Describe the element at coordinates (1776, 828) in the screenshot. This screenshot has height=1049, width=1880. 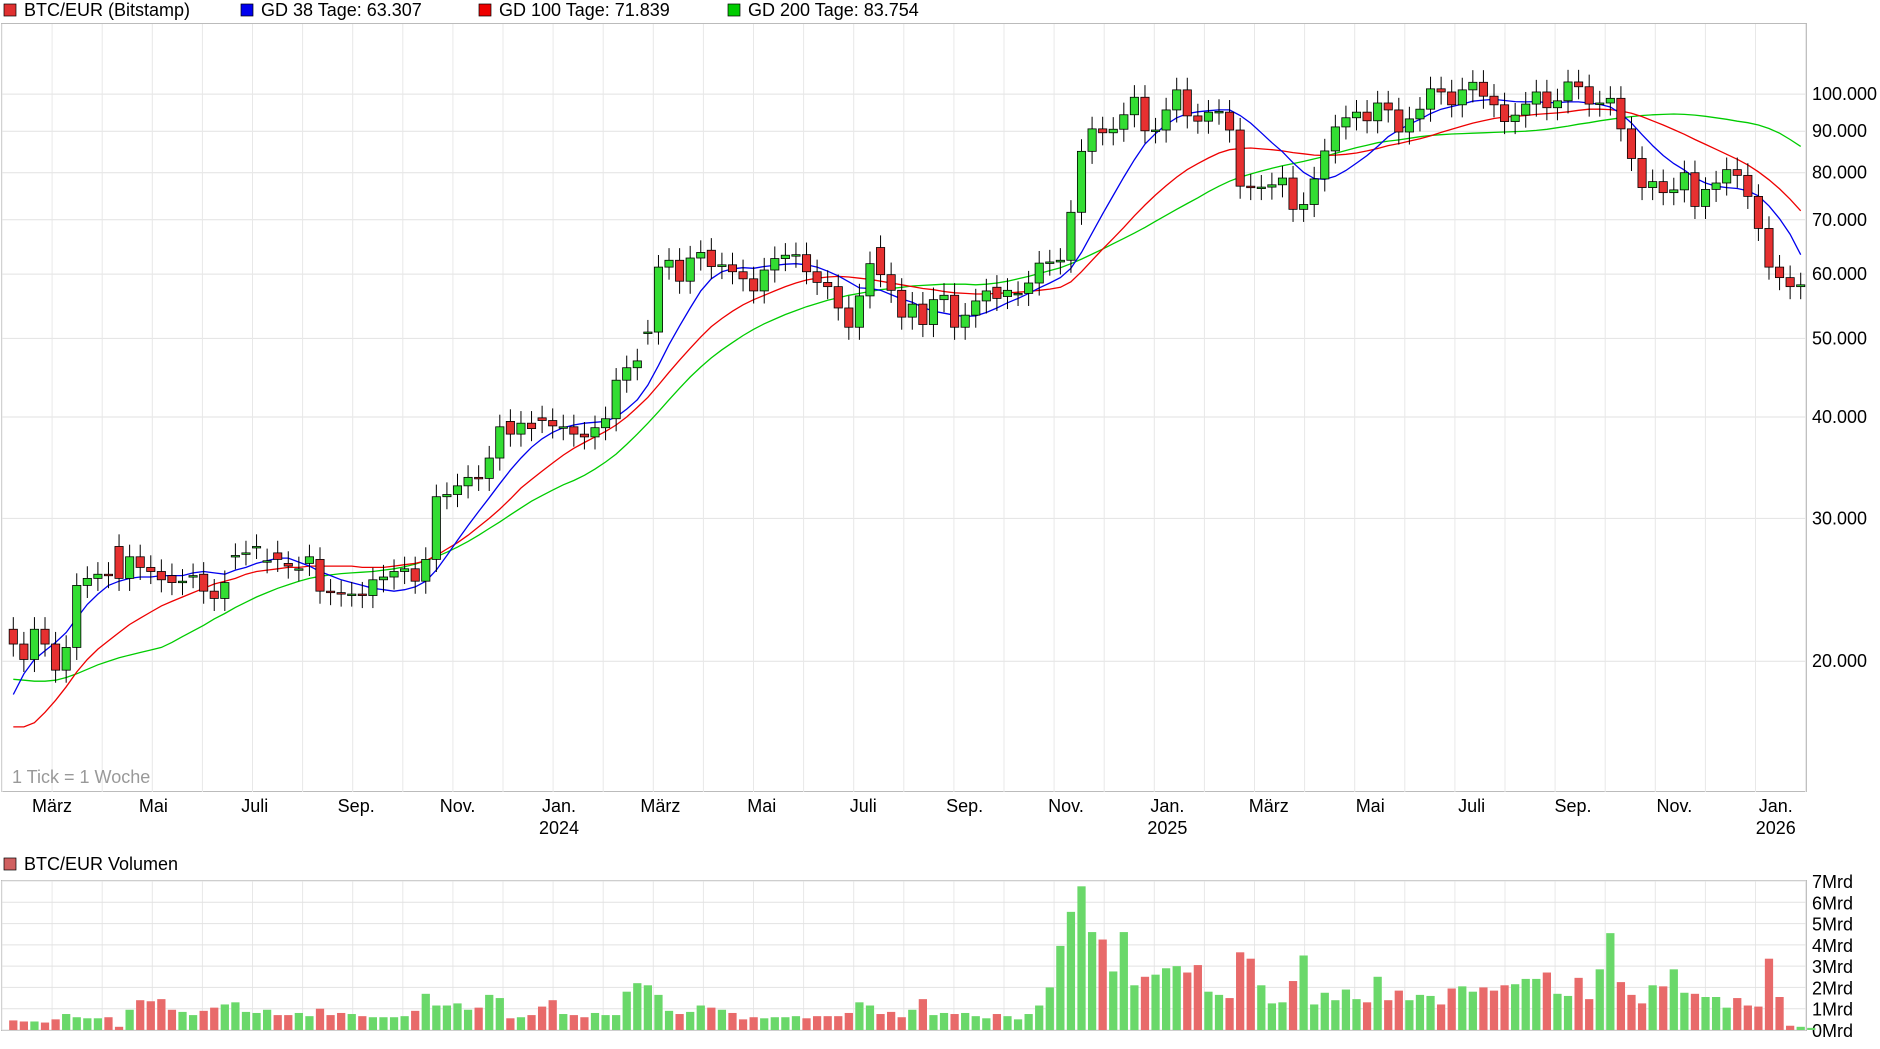
I see `x-tick-year-label: 2026` at that location.